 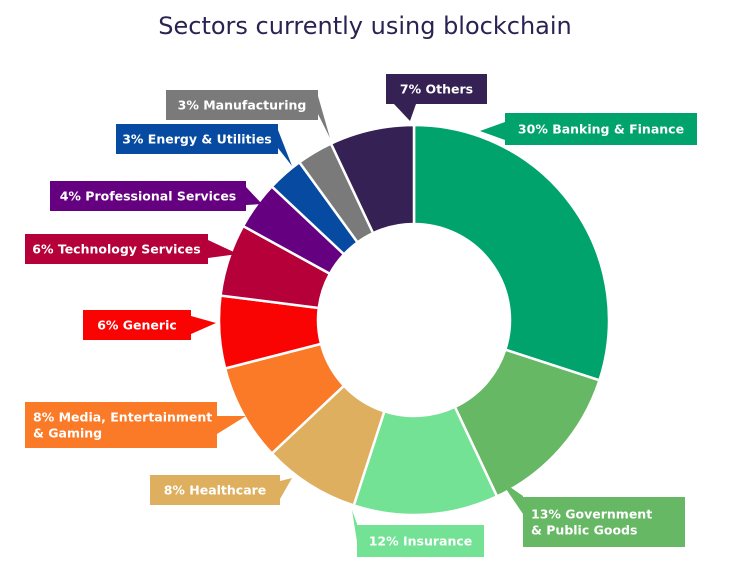 I want to click on callout-government-and-public-goods: 13% Government & Public Goods, so click(x=592, y=513).